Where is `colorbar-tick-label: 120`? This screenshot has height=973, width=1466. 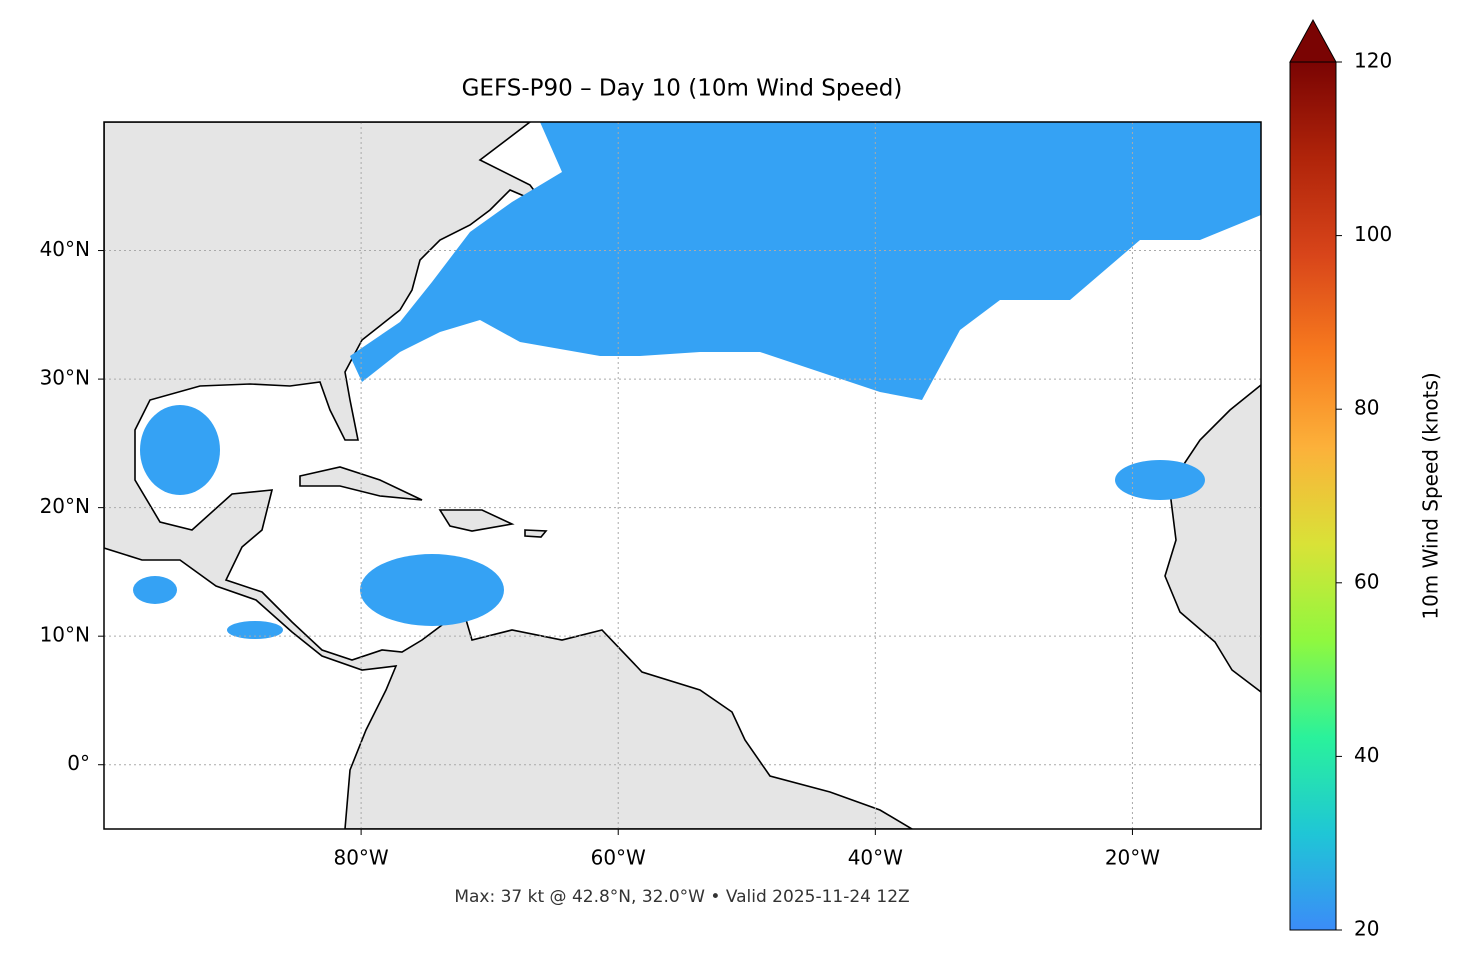
colorbar-tick-label: 120 is located at coordinates (1373, 61).